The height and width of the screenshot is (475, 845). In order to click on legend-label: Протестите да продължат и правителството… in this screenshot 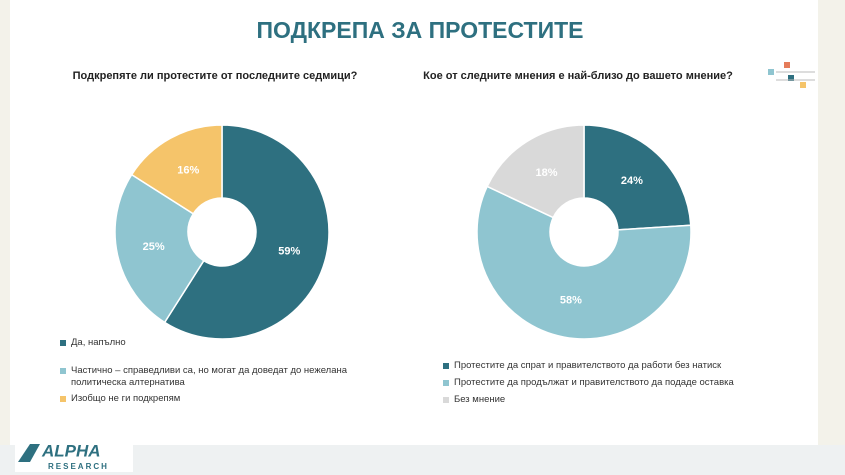, I will do `click(594, 382)`.